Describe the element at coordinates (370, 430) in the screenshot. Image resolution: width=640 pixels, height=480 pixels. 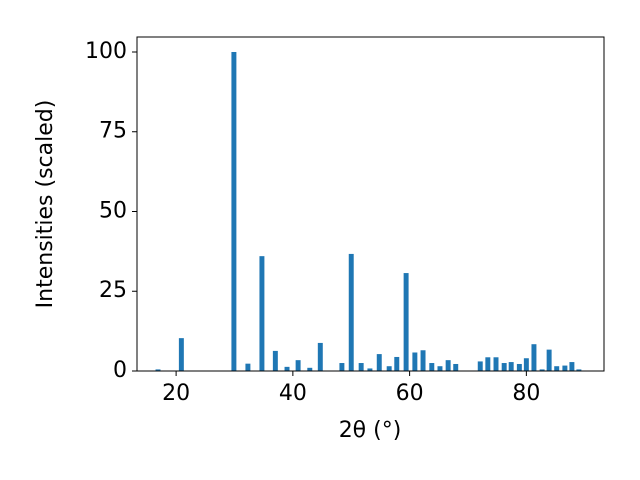
I see `x-axis-label: 2θ (°)` at that location.